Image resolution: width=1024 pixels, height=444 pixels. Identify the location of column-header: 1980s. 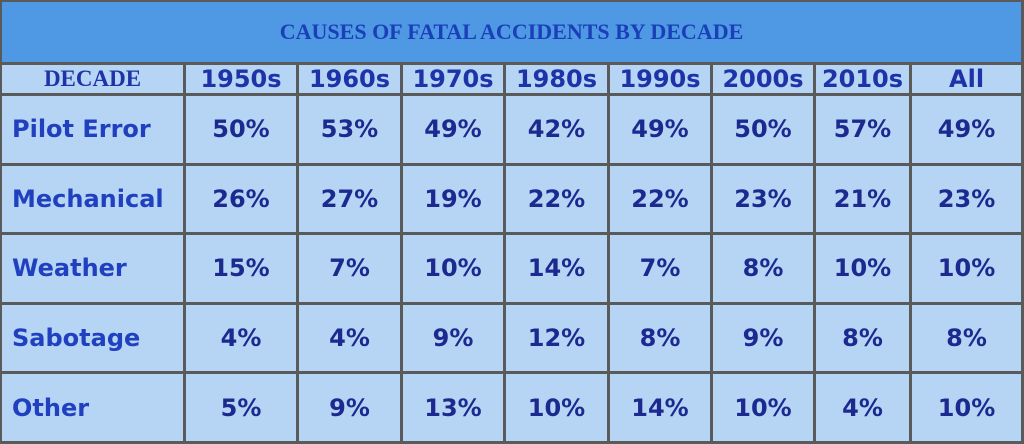
(556, 79).